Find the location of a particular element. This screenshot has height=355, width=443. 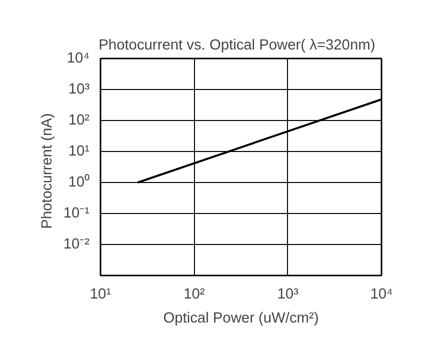

x-tick-label: 10¹ is located at coordinates (101, 294).